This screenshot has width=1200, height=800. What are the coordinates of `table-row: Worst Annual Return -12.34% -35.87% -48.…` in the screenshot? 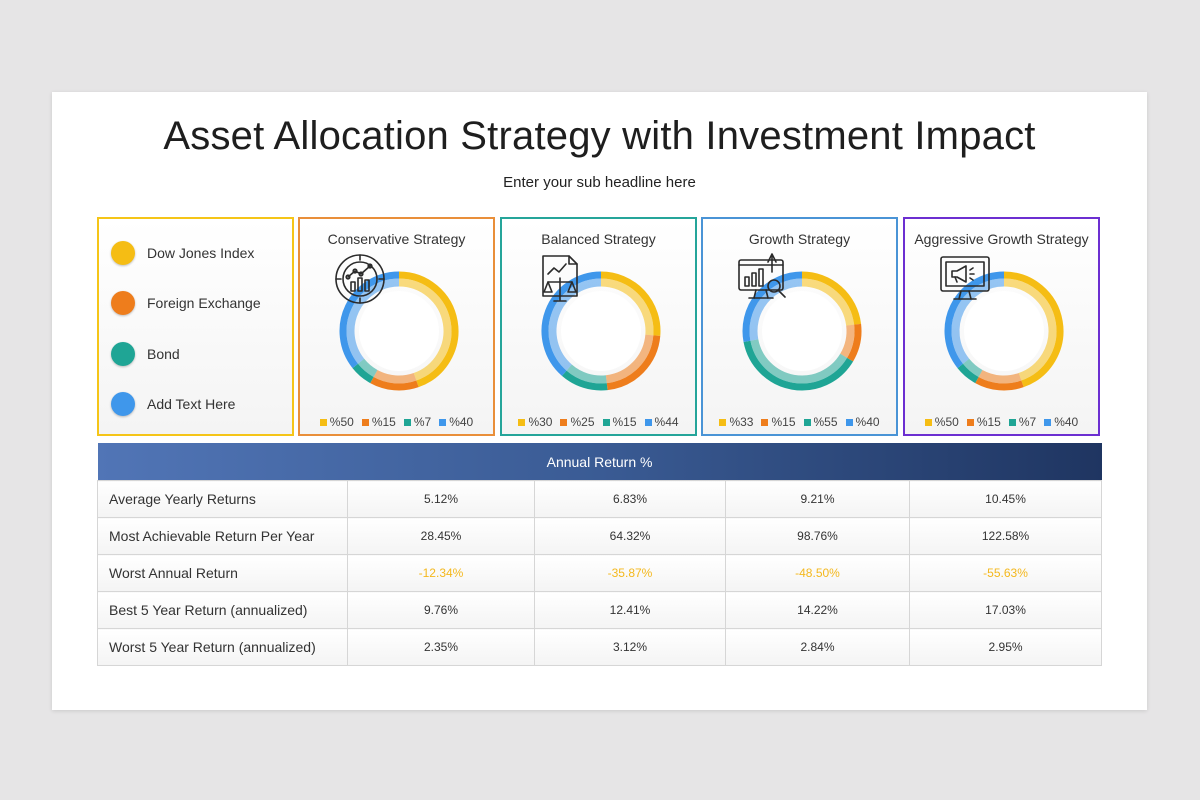 It's located at (600, 573).